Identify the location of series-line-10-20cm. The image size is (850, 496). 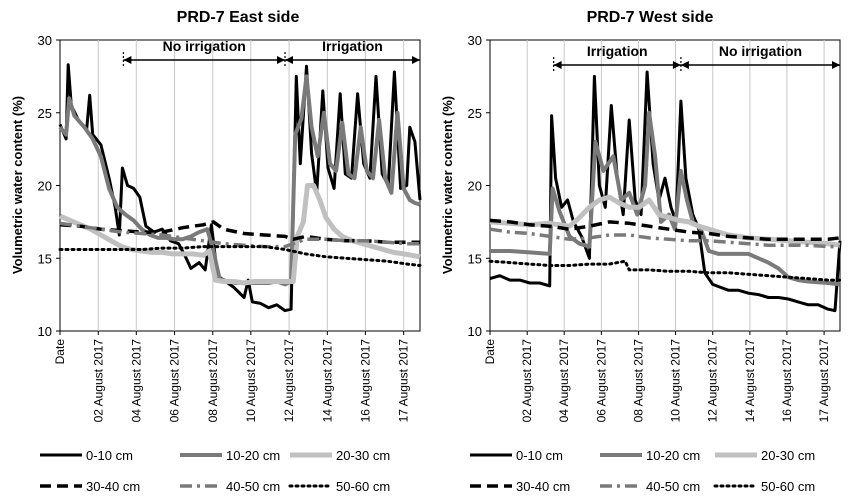
(665, 198).